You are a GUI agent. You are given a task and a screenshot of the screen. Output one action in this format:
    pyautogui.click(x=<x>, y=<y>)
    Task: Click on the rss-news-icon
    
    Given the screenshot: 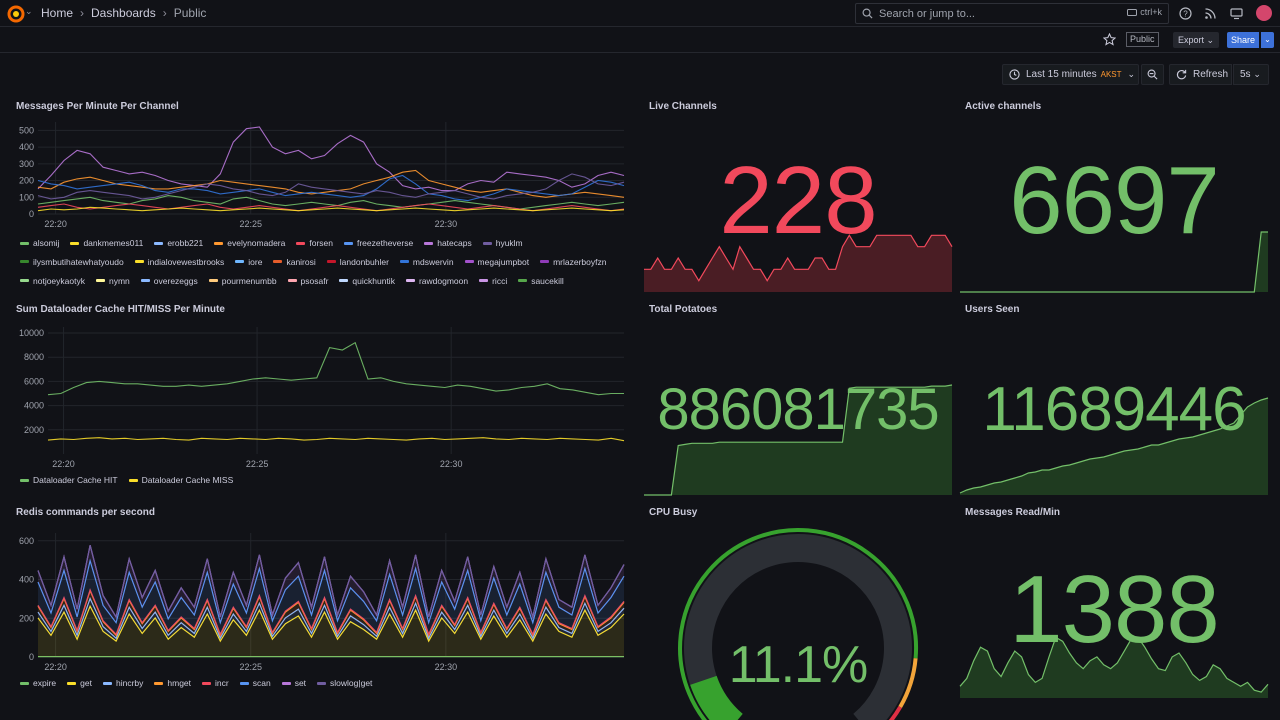 What is the action you would take?
    pyautogui.click(x=1210, y=13)
    